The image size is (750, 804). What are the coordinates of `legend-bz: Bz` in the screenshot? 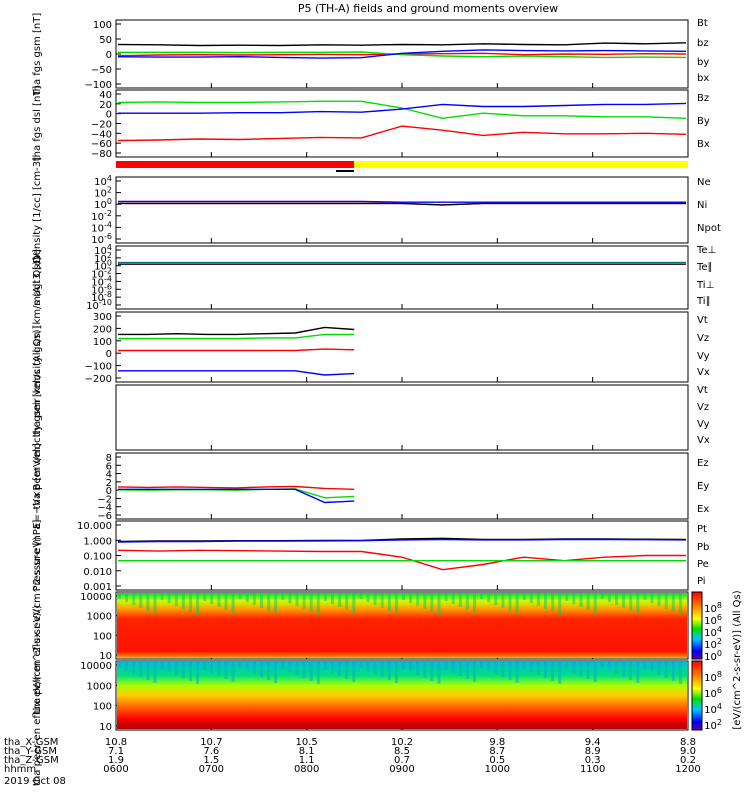 It's located at (703, 98).